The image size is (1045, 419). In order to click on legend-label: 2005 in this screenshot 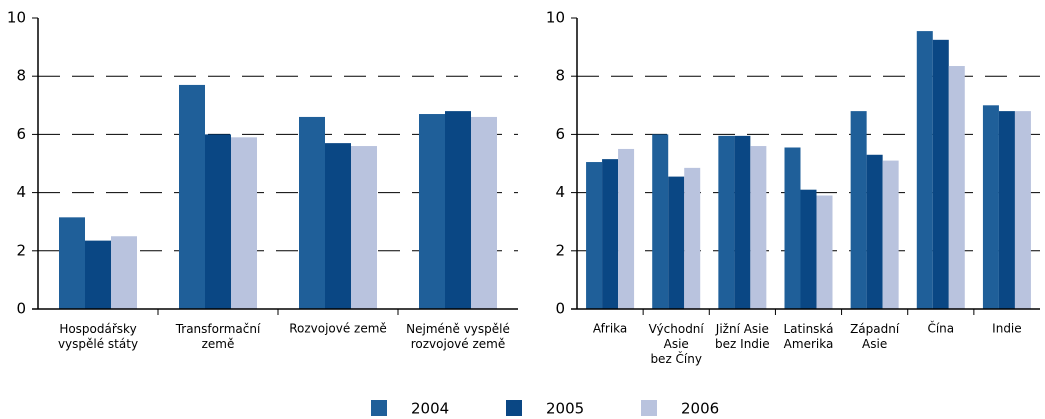, I will do `click(565, 409)`.